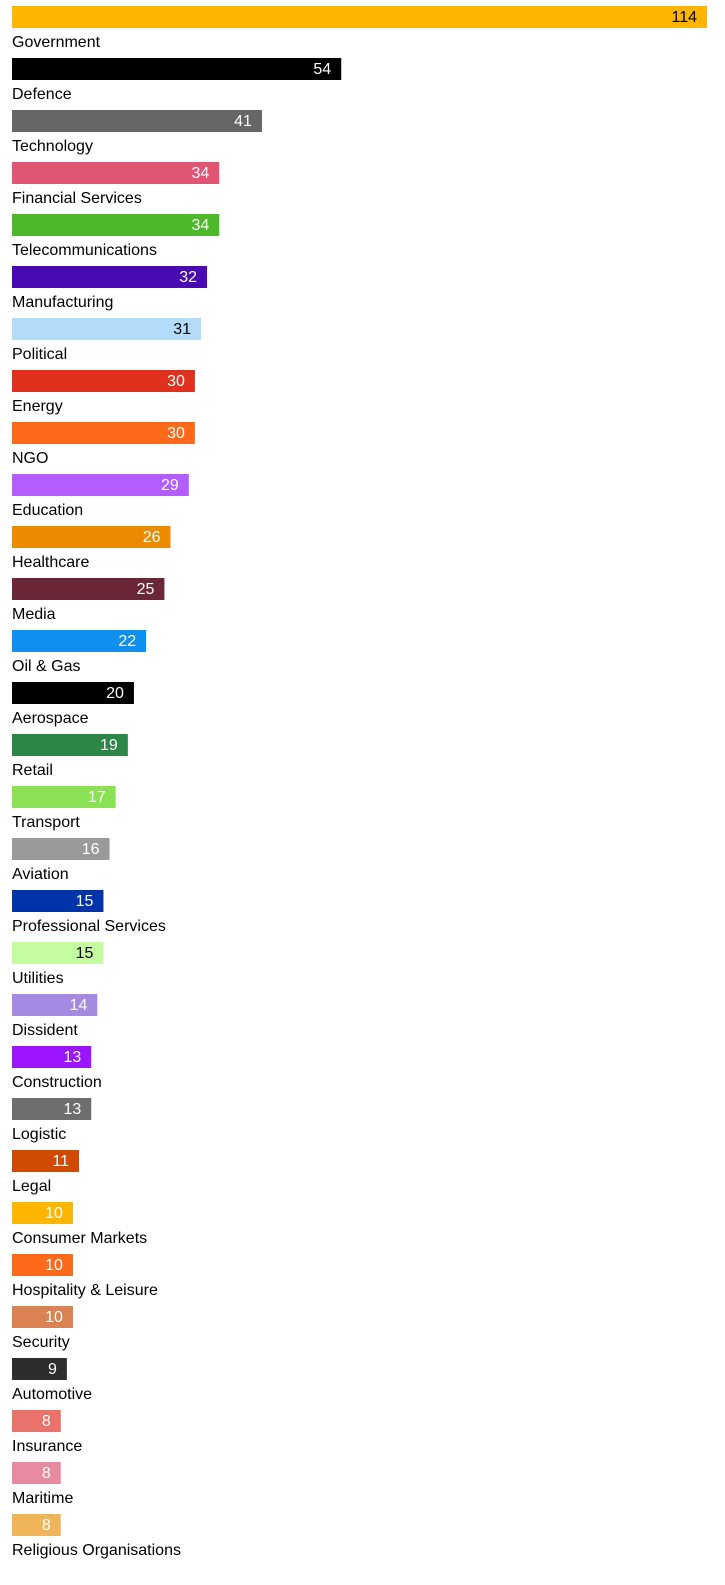  Describe the element at coordinates (60, 1161) in the screenshot. I see `value-label: 11` at that location.